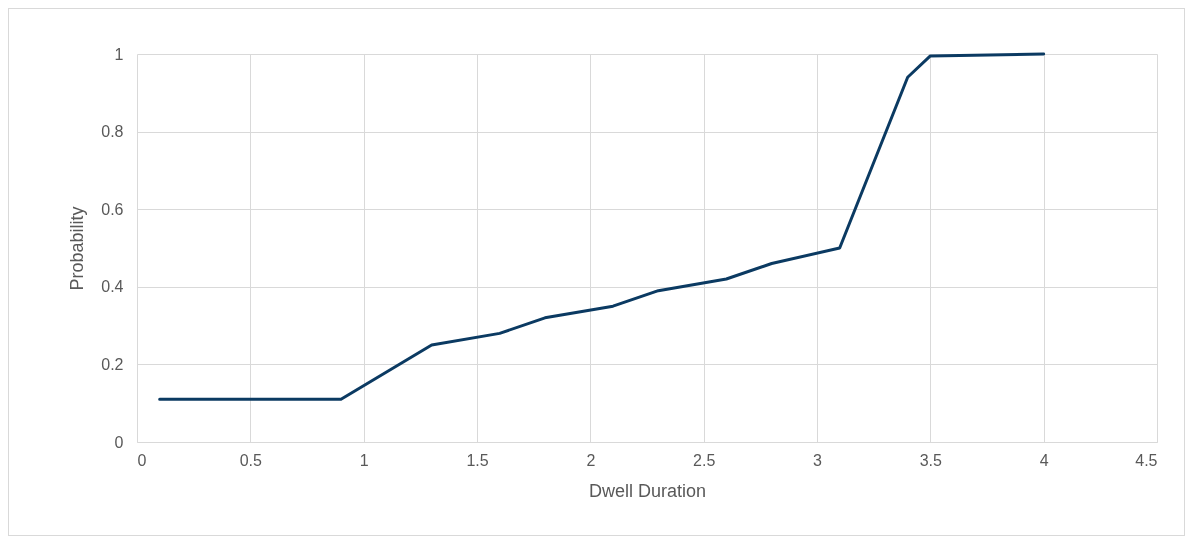 The width and height of the screenshot is (1193, 544). I want to click on y-tick-label: 0, so click(119, 442).